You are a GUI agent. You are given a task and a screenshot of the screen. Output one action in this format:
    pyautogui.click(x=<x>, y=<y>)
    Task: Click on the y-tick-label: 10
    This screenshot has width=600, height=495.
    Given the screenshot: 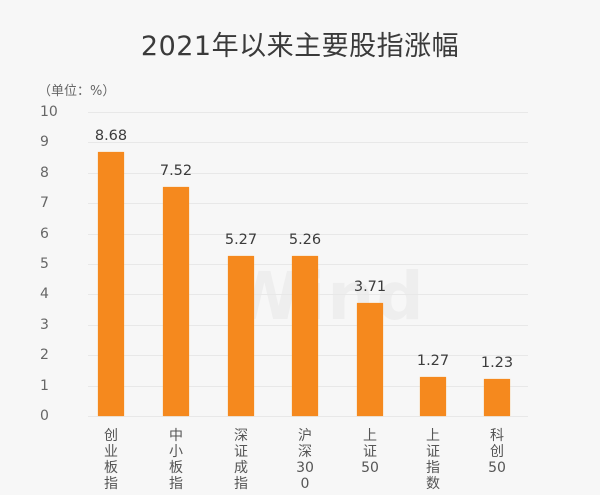 What is the action you would take?
    pyautogui.click(x=49, y=112)
    